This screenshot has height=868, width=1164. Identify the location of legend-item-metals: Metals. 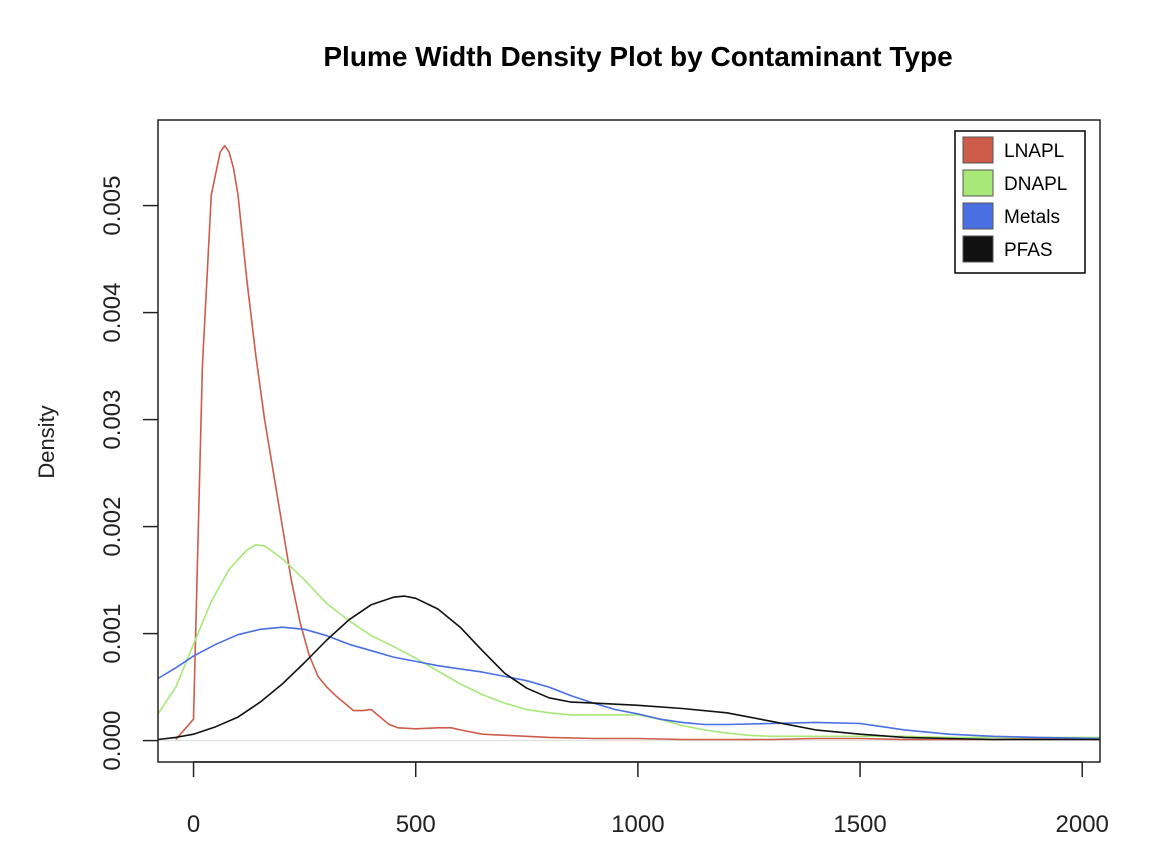
(1011, 216).